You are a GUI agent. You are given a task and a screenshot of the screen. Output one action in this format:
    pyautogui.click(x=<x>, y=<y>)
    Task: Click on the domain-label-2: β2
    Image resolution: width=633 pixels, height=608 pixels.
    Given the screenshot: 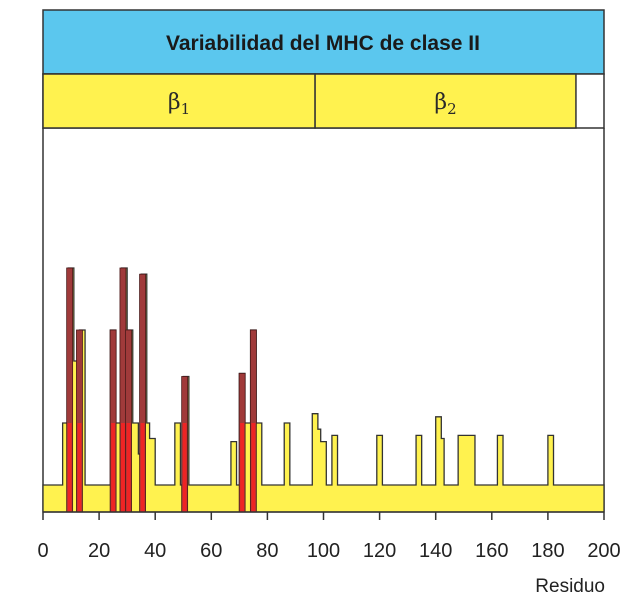 What is the action you would take?
    pyautogui.click(x=445, y=104)
    